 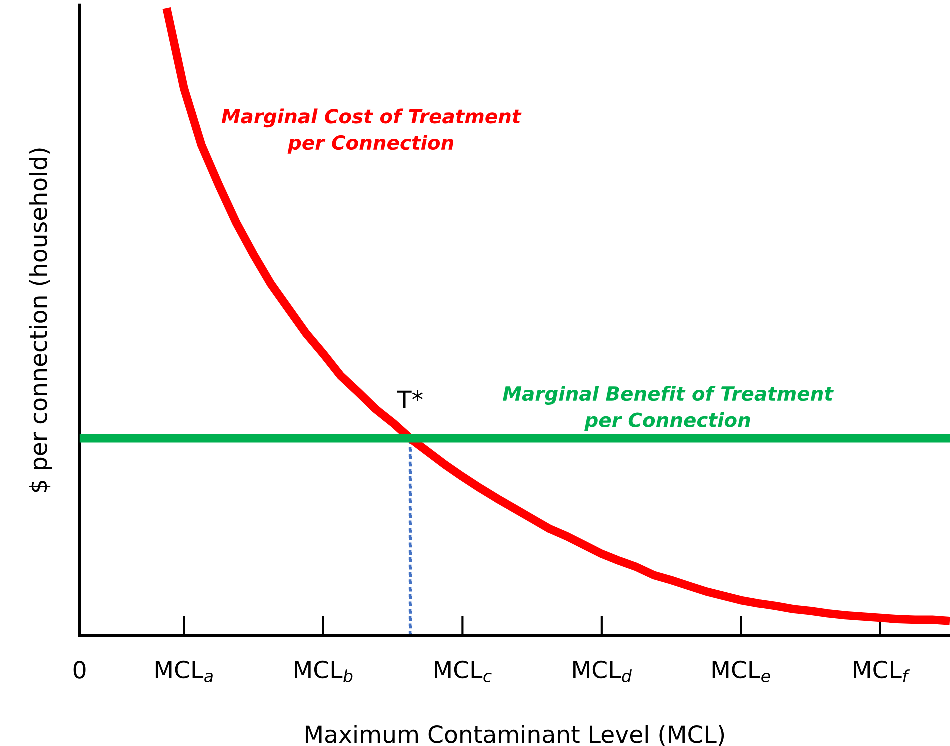 I want to click on x-axis-title: Maximum Contaminant Level (MCL), so click(x=515, y=735).